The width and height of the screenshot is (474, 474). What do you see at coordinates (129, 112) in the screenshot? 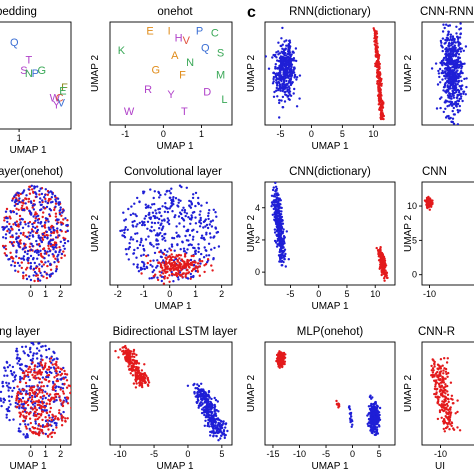
I see `amino-acid-label: W` at bounding box center [129, 112].